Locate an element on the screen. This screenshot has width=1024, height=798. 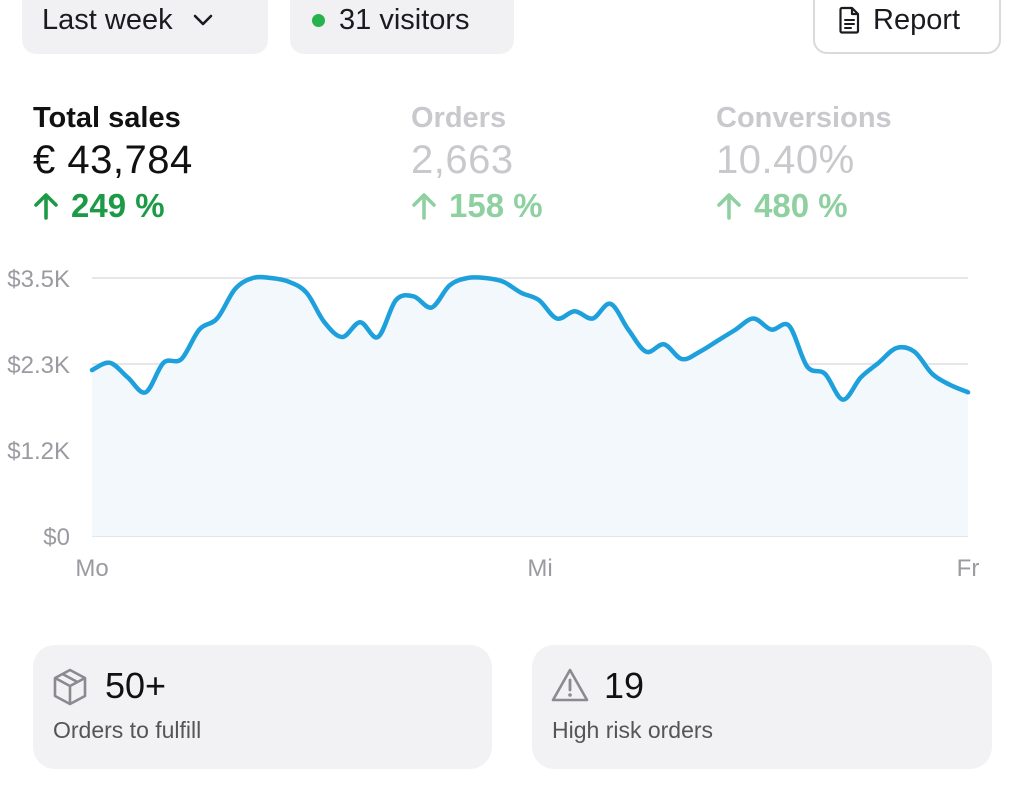
y-tick-label: $0 is located at coordinates (56, 537).